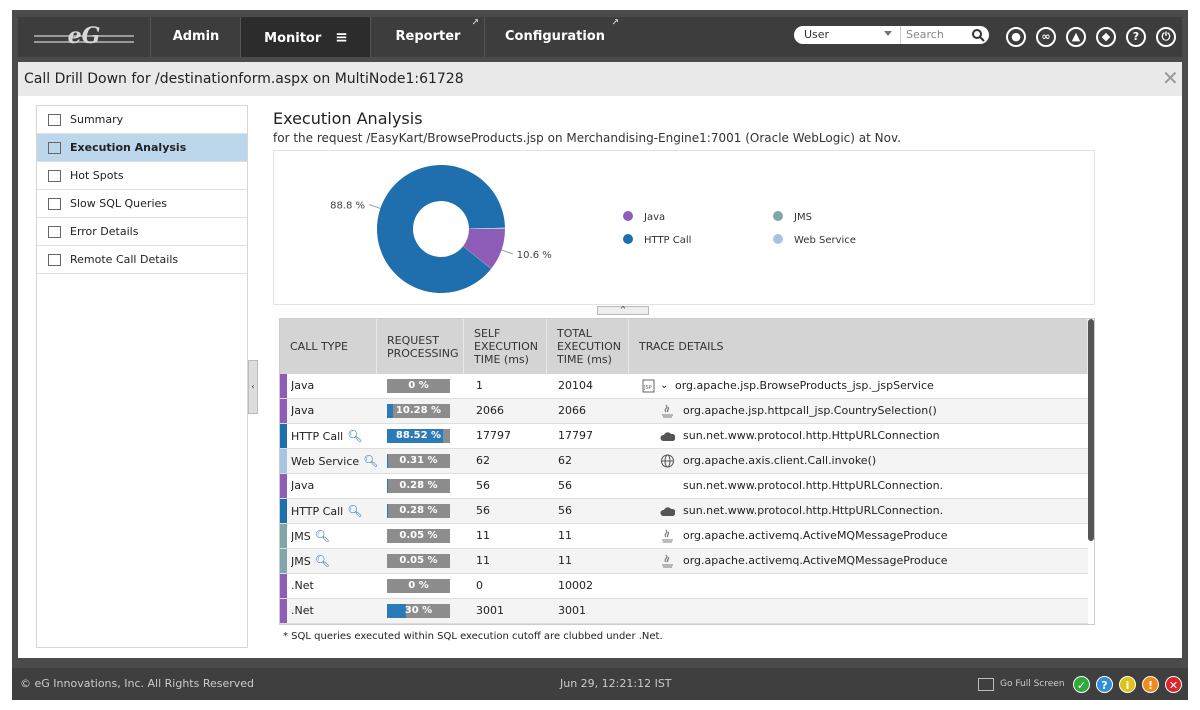  Describe the element at coordinates (1104, 684) in the screenshot. I see `status-help: ?` at that location.